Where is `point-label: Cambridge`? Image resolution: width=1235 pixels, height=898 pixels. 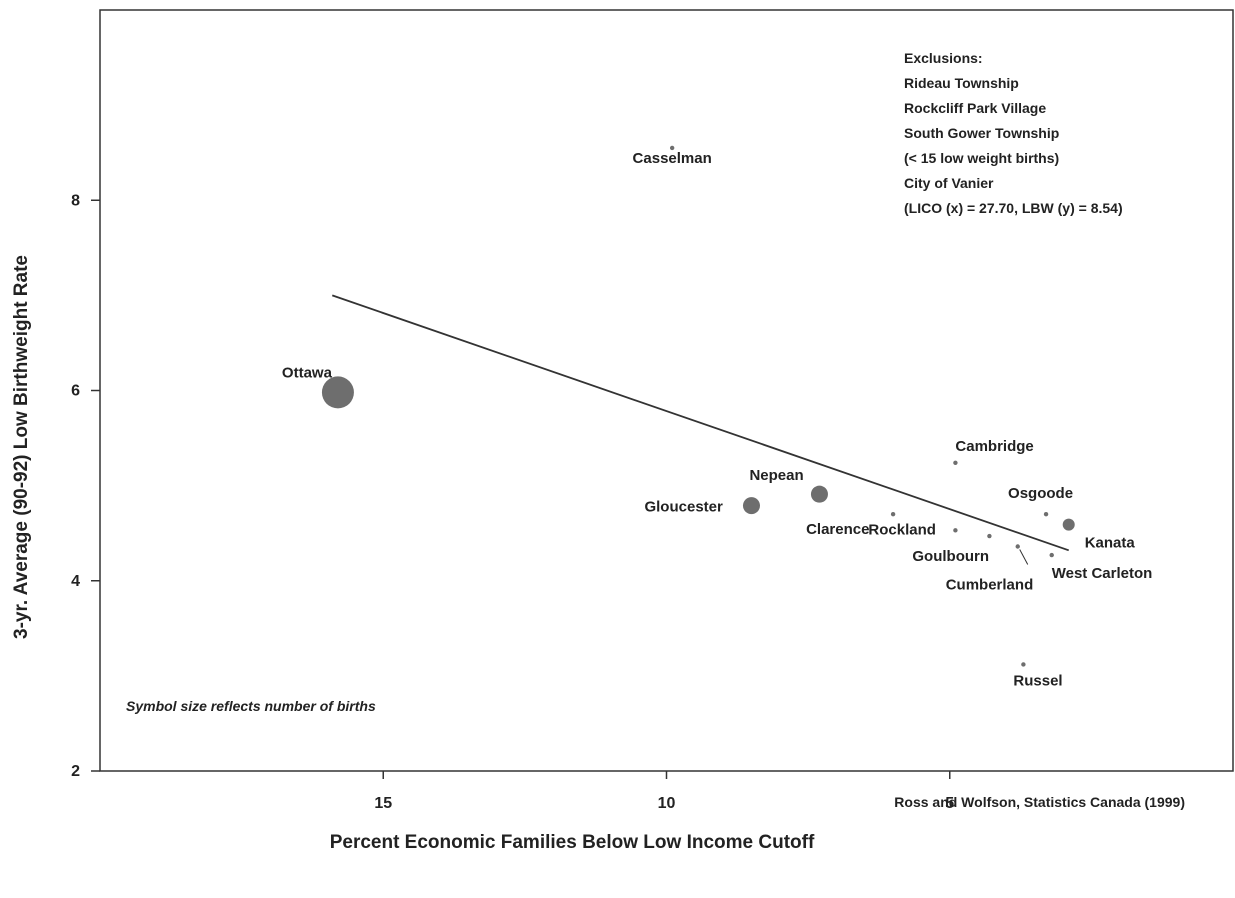 point-label: Cambridge is located at coordinates (994, 446).